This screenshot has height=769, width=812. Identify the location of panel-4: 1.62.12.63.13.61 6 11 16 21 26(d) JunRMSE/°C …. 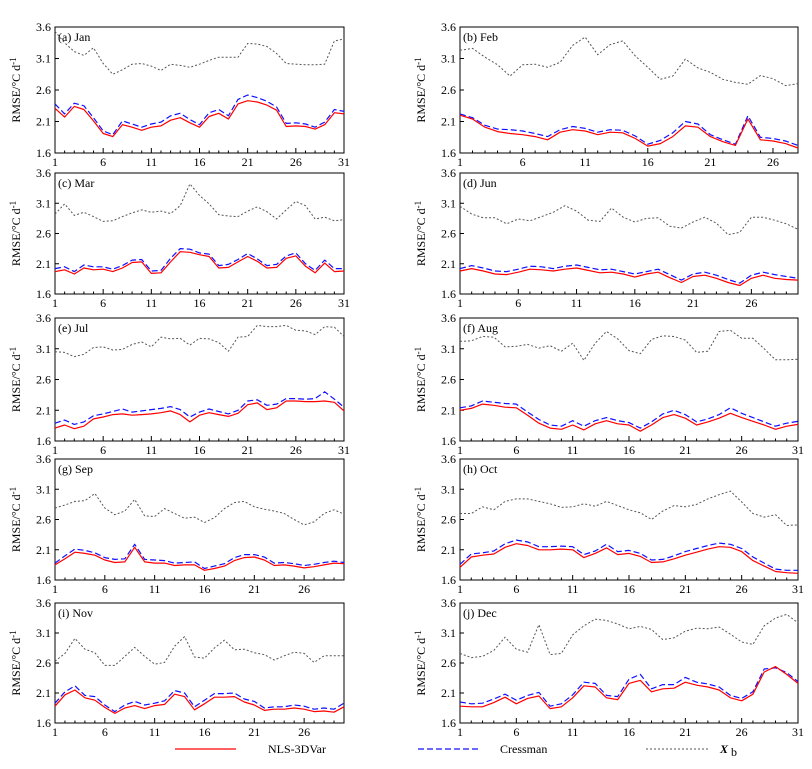
(606, 238).